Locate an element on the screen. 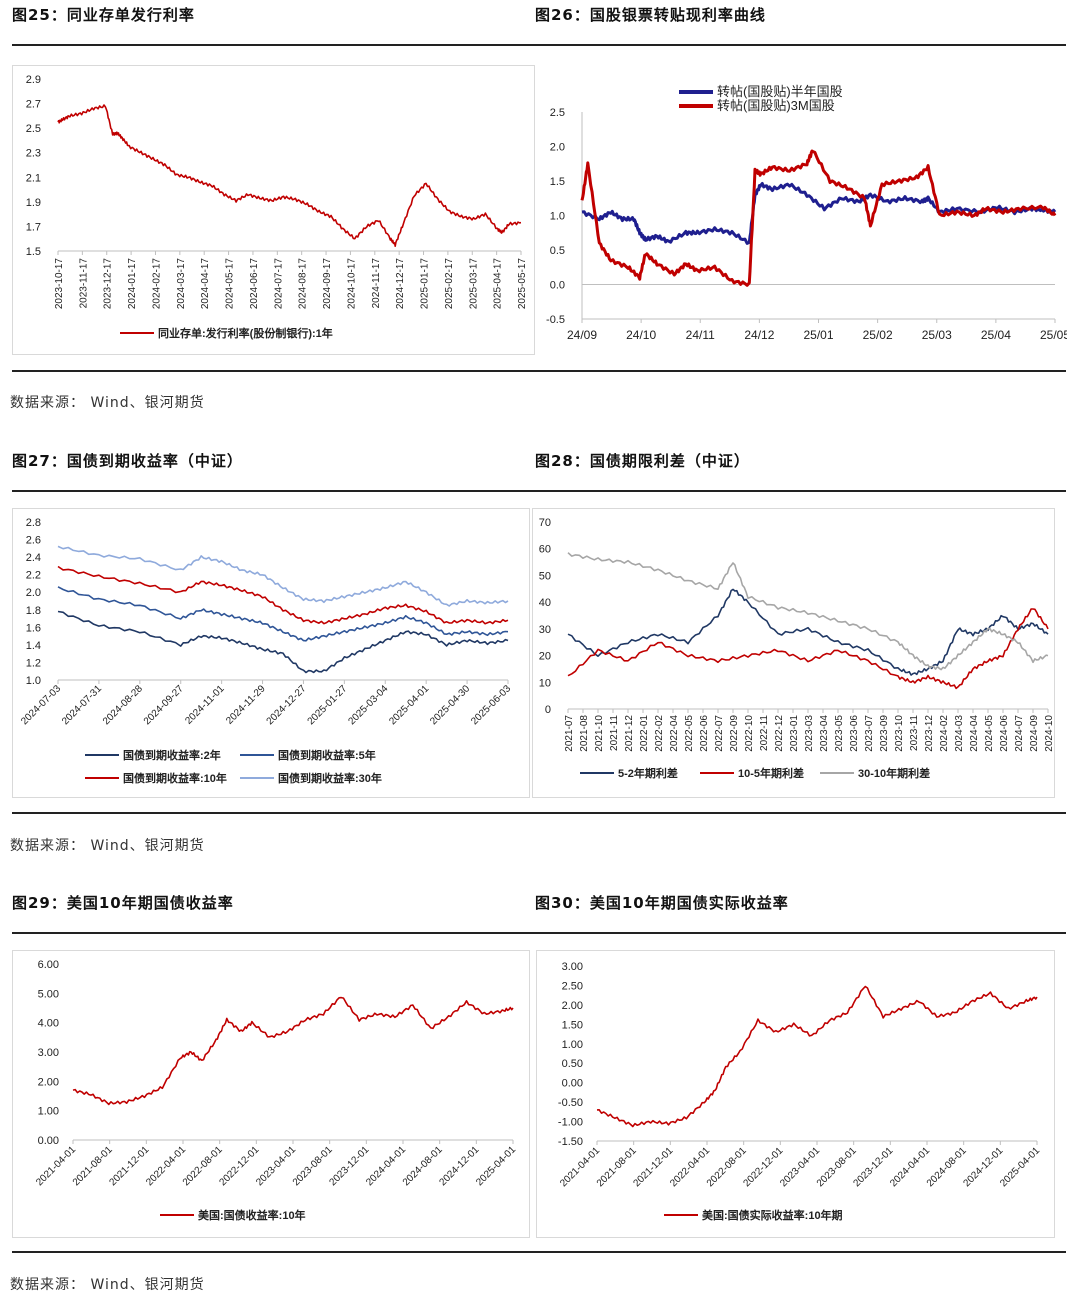 This screenshot has height=1305, width=1080. x-tick-label: 2024-04-17 is located at coordinates (205, 284).